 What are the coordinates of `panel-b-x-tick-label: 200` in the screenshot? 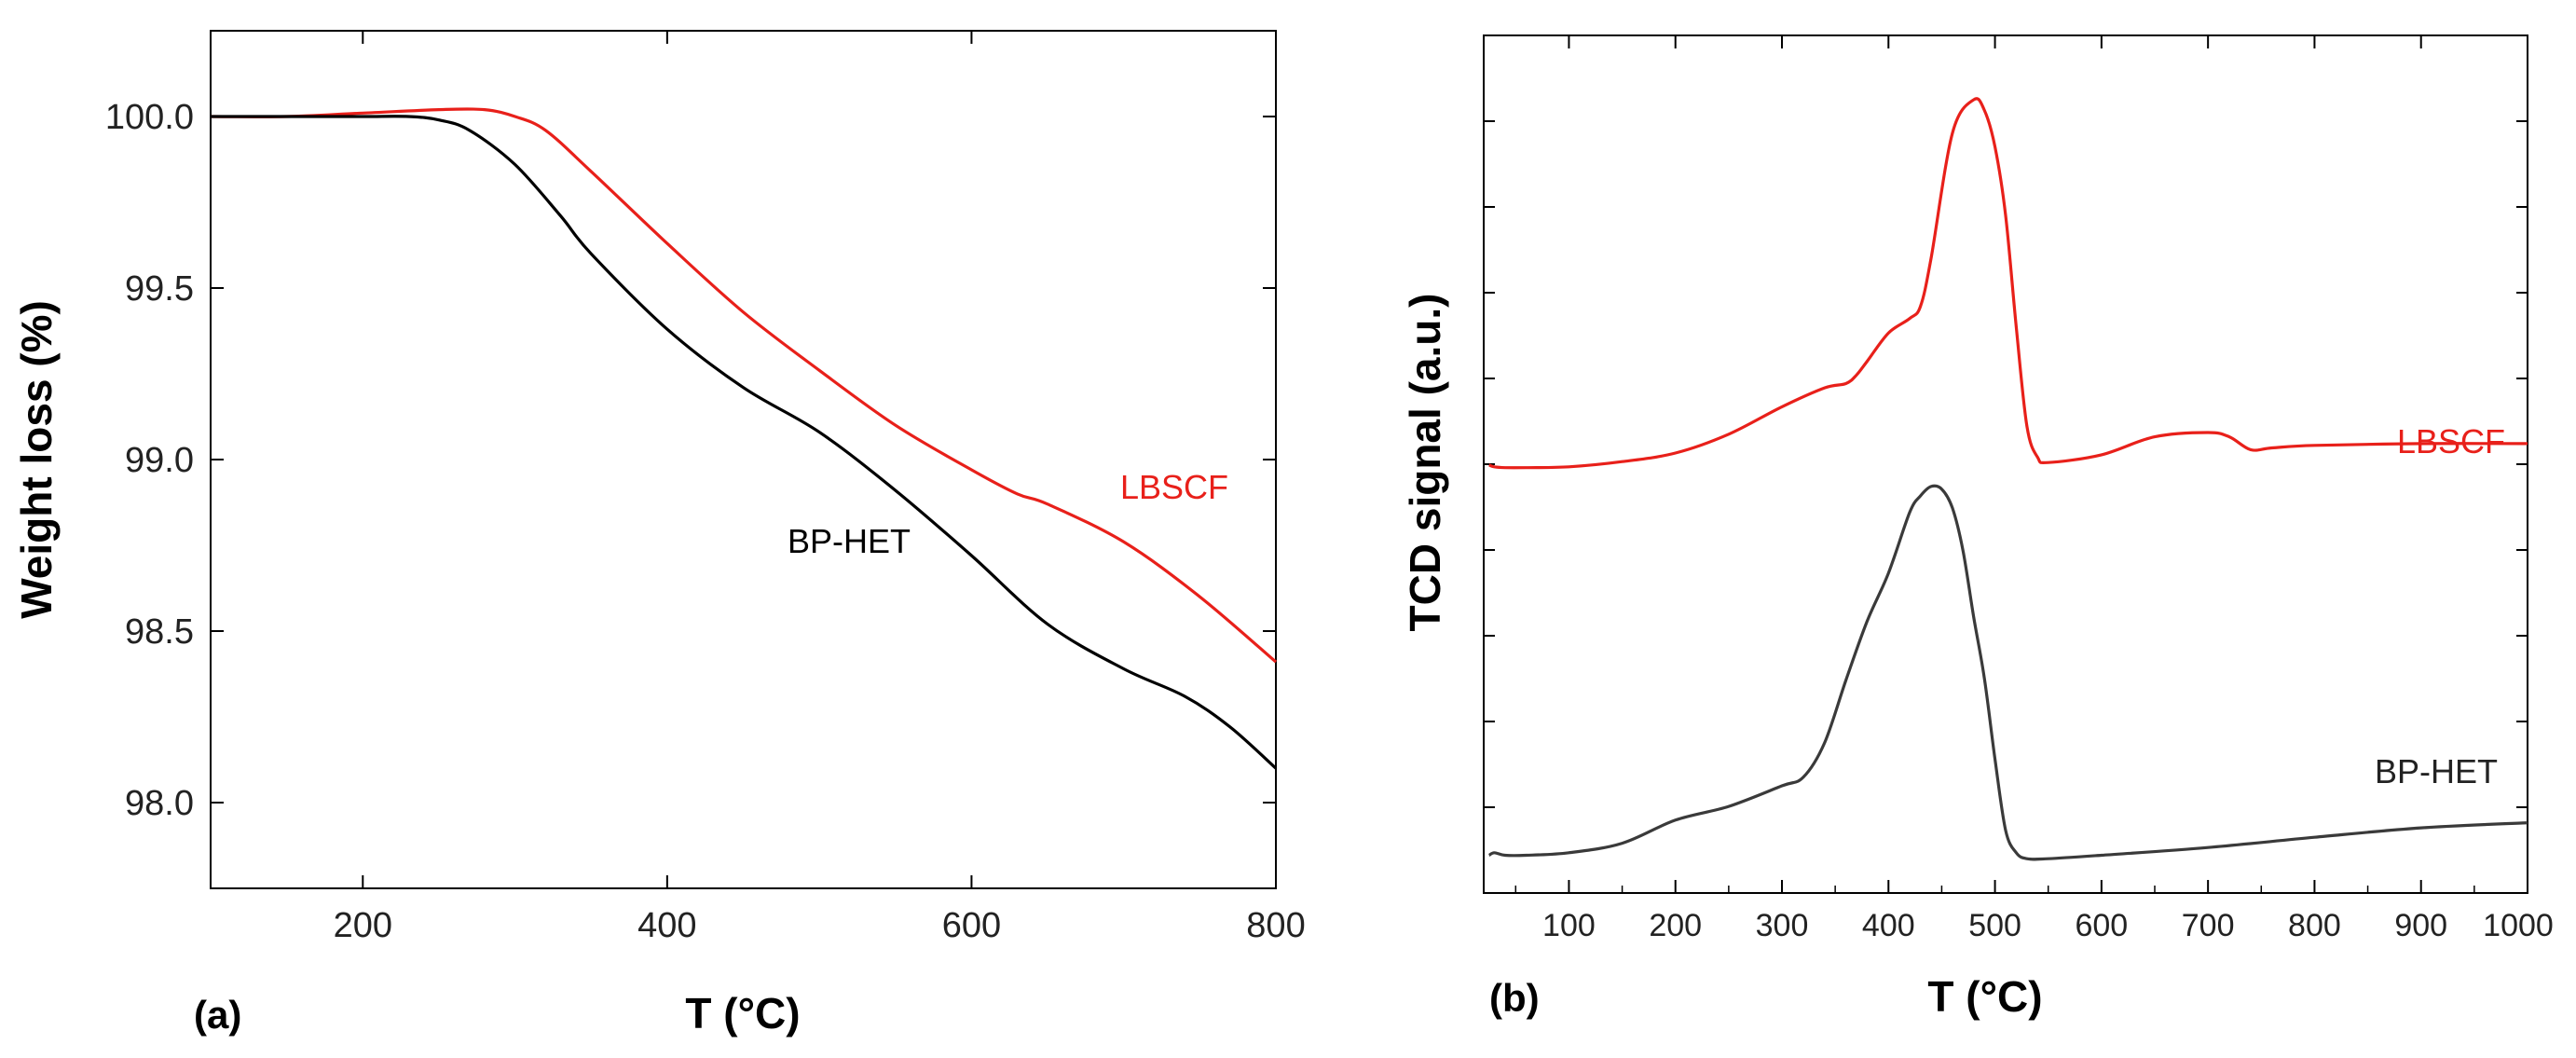 It's located at (1675, 925).